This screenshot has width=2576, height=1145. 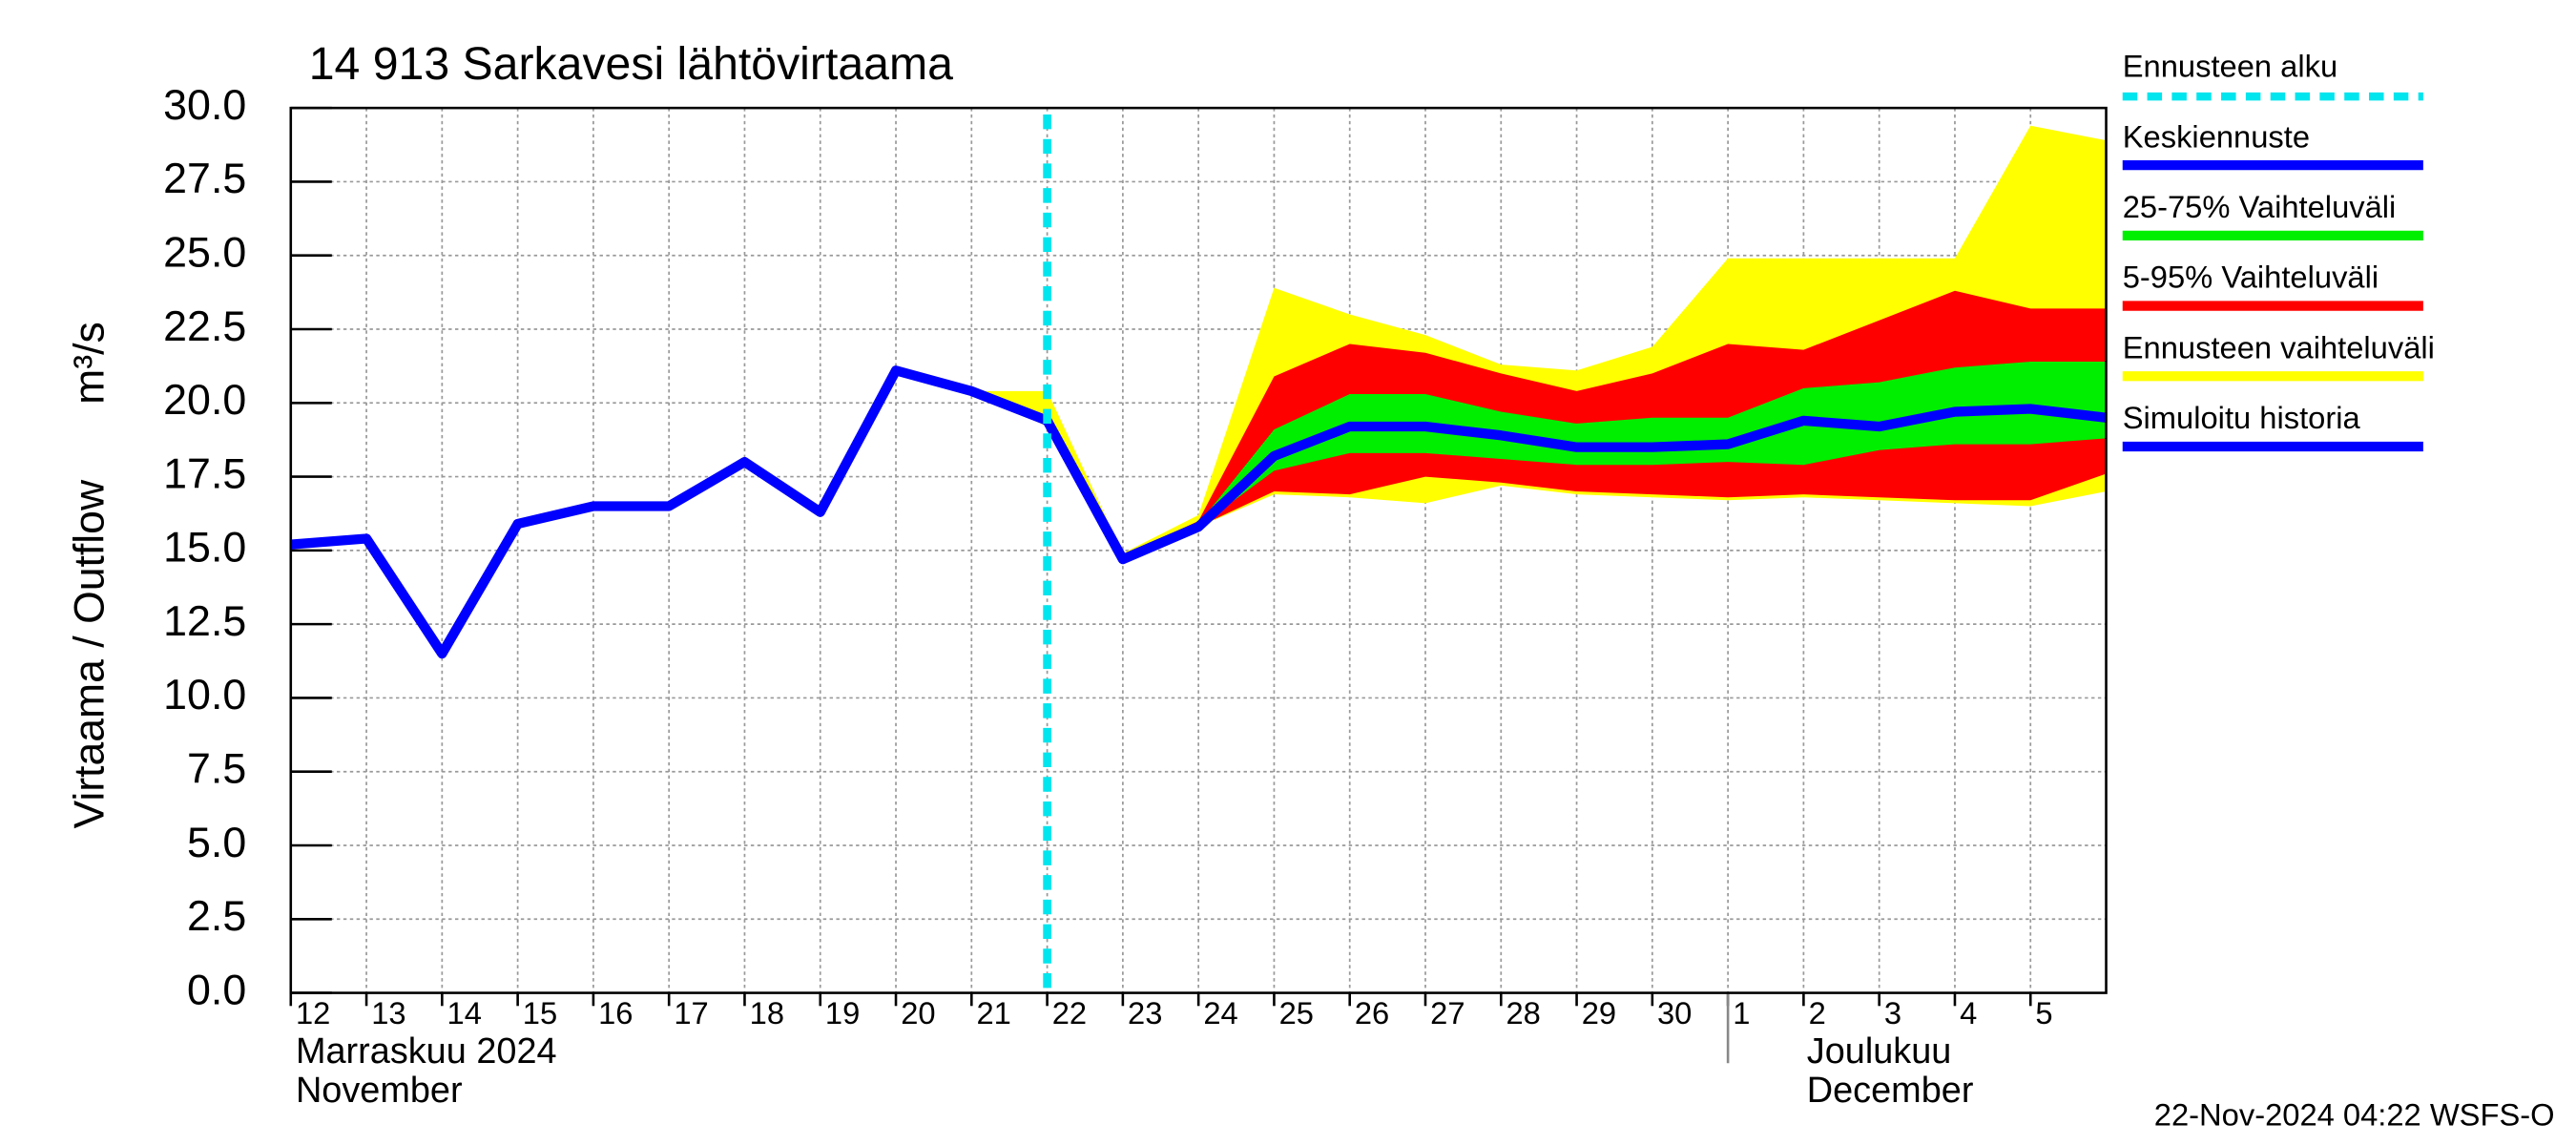 I want to click on legend-label: Ennusteen vaihteluväli, so click(x=2279, y=348).